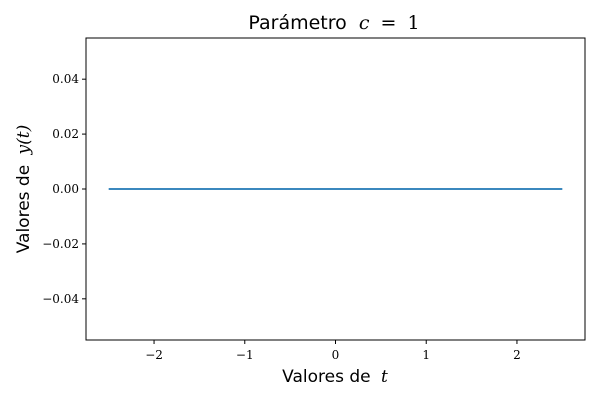 This screenshot has width=600, height=400. What do you see at coordinates (65, 134) in the screenshot?
I see `y-tick-label: 0.02` at bounding box center [65, 134].